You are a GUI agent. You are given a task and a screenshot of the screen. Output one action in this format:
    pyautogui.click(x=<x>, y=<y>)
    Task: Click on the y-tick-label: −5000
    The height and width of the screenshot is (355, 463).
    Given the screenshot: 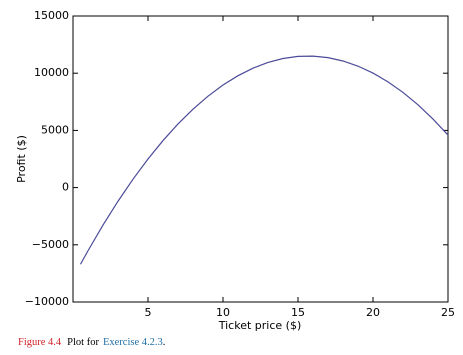 What is the action you would take?
    pyautogui.click(x=50, y=244)
    